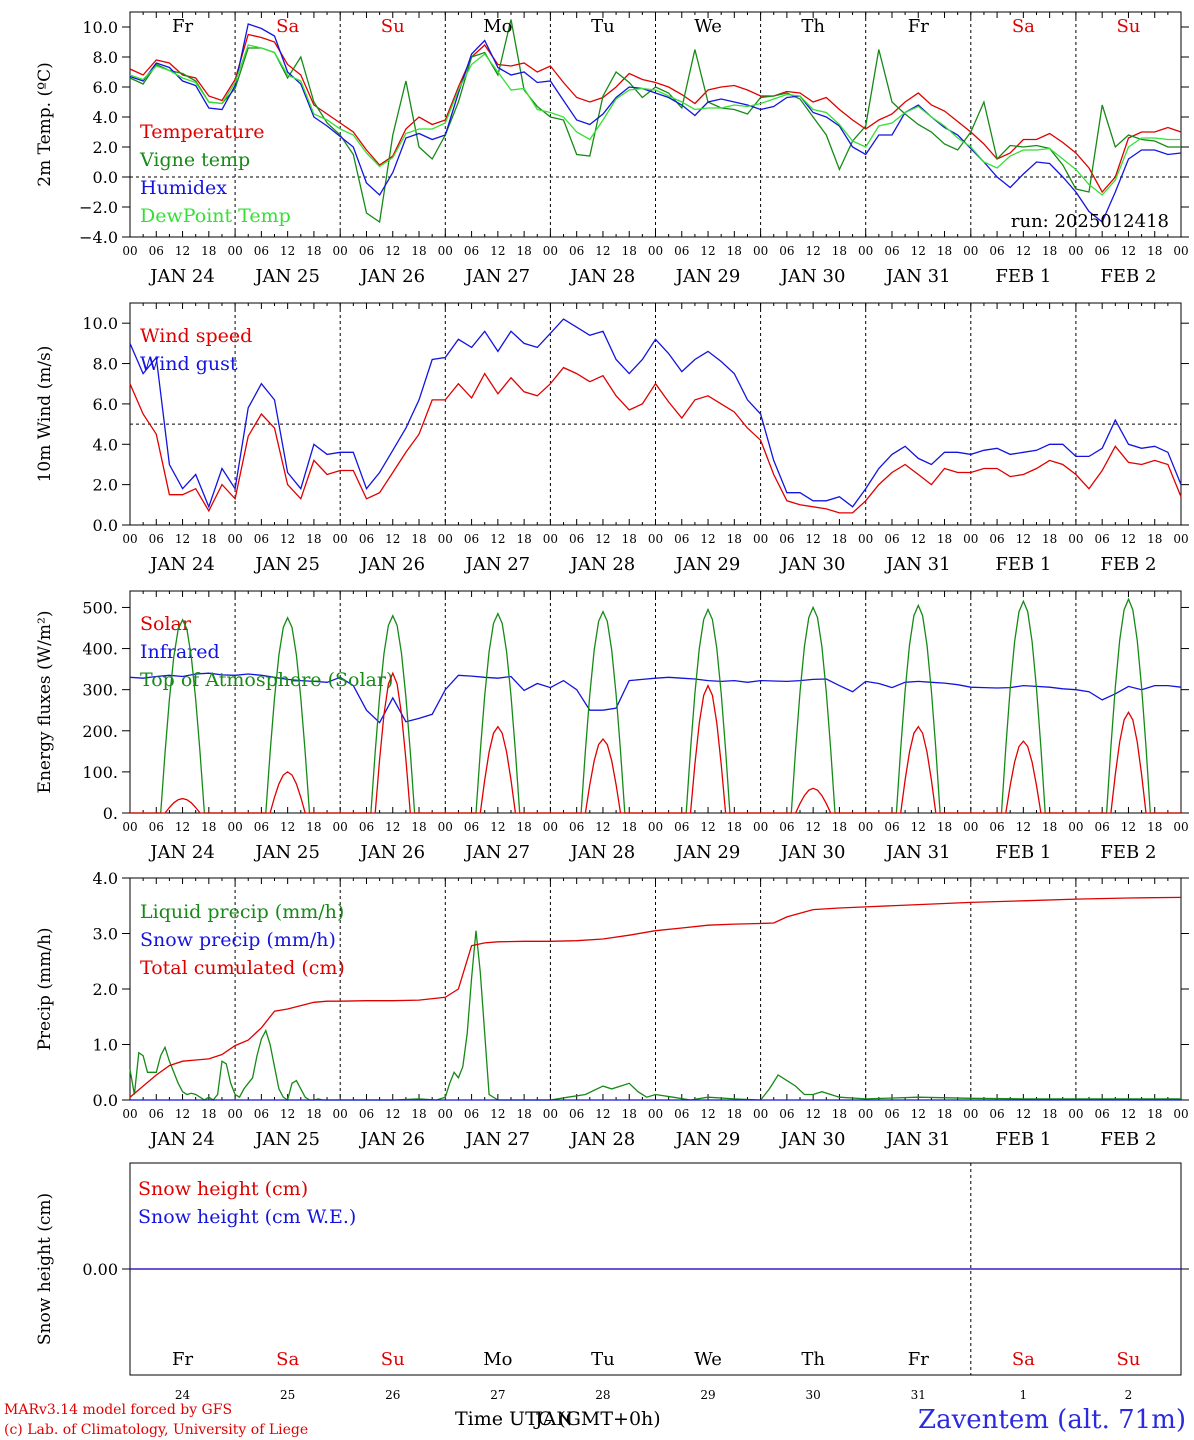 This screenshot has height=1440, width=1194. What do you see at coordinates (917, 1139) in the screenshot?
I see `x-date-label: JAN 31` at bounding box center [917, 1139].